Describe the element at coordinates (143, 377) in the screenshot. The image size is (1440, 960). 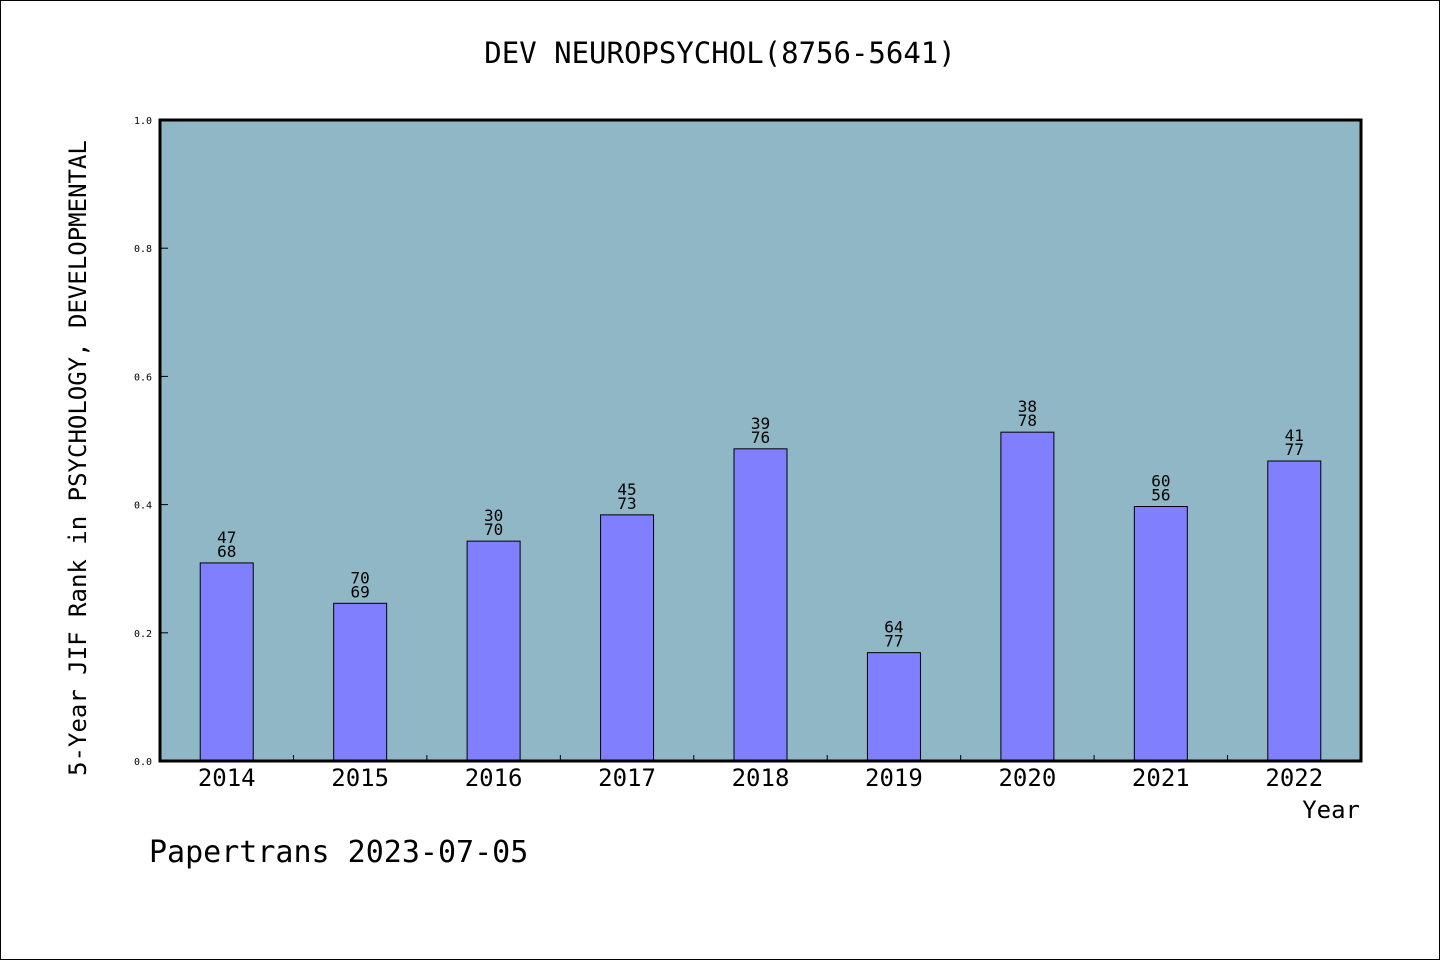
I see `y-tick-label: 0.6` at that location.